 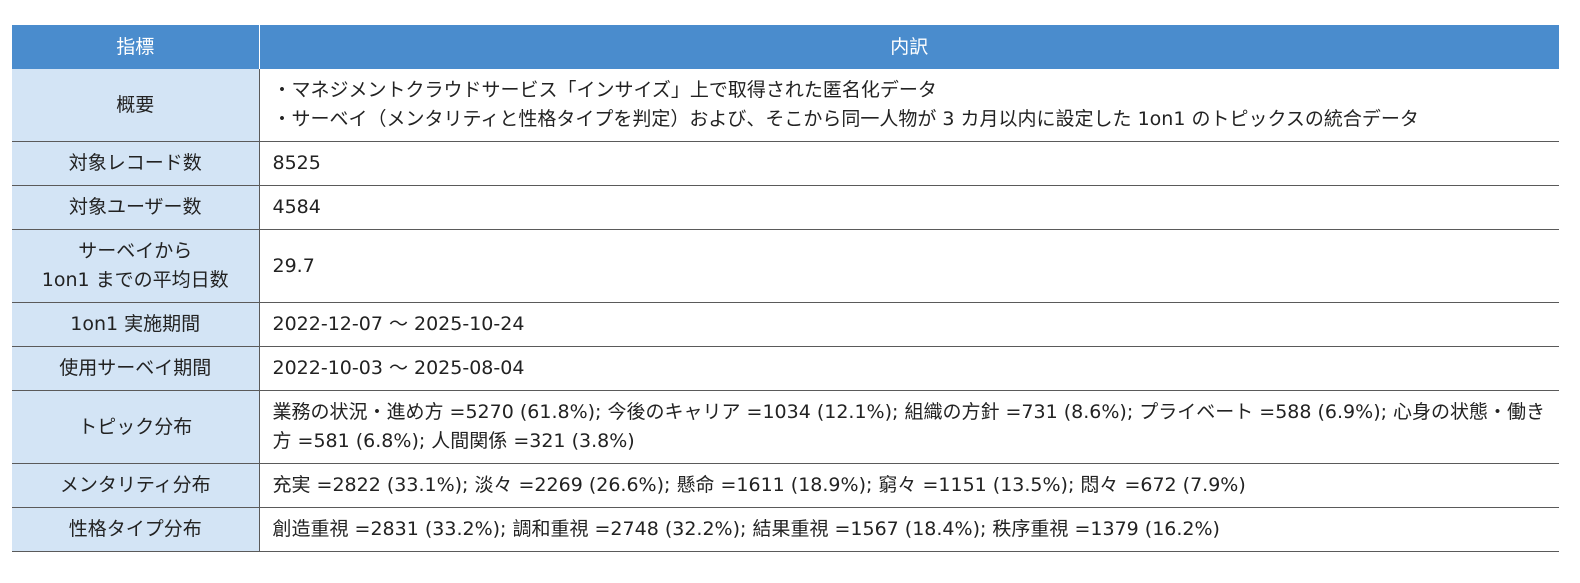 I want to click on header-detail: 内訳, so click(x=909, y=47).